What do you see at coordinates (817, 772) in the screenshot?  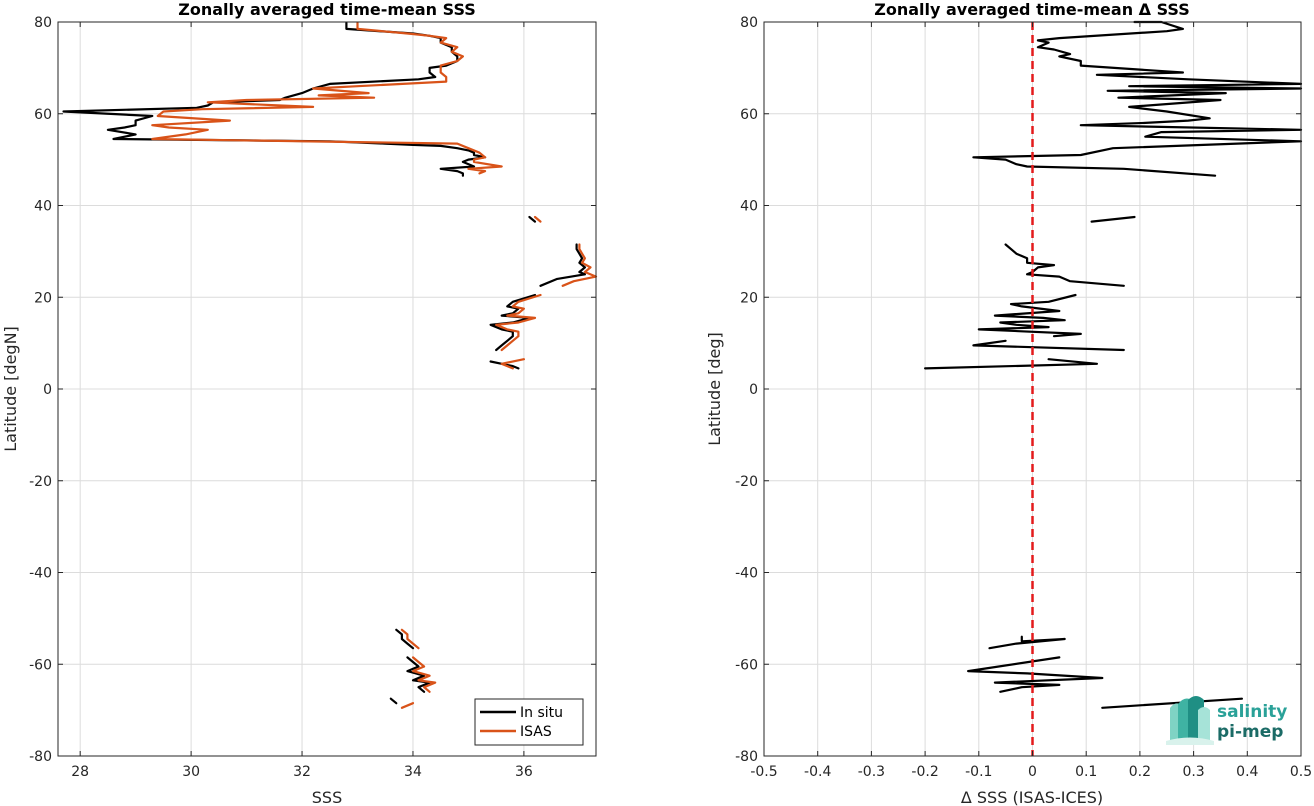 I see `delta-x-tick-label: -0.4` at bounding box center [817, 772].